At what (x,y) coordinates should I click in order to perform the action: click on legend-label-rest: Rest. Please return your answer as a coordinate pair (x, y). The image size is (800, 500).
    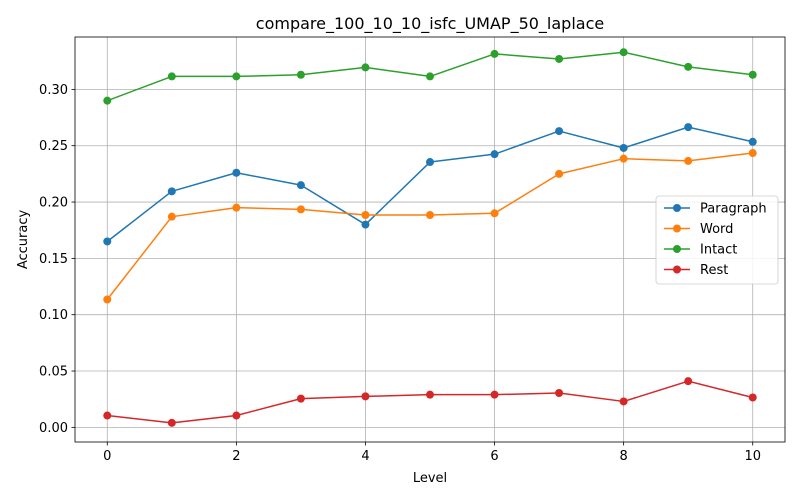
    Looking at the image, I should click on (714, 270).